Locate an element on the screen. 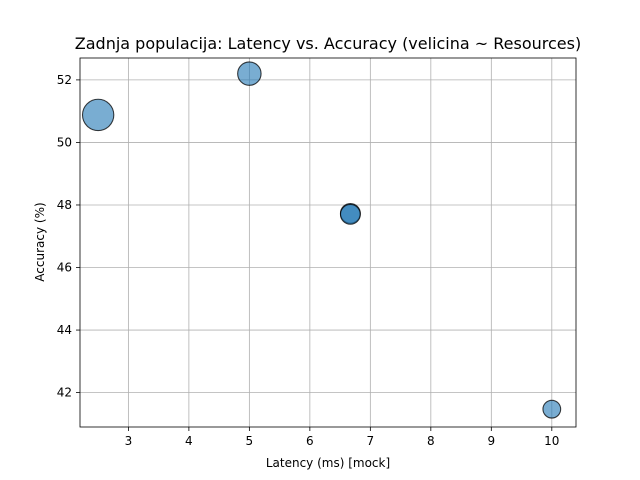  x-tick-label: 8 is located at coordinates (431, 441).